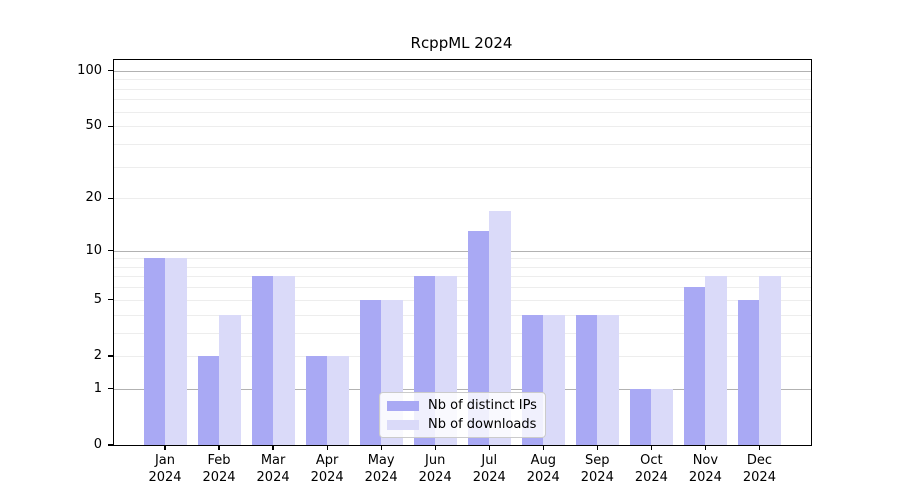  What do you see at coordinates (262, 360) in the screenshot?
I see `bar-ips-mar` at bounding box center [262, 360].